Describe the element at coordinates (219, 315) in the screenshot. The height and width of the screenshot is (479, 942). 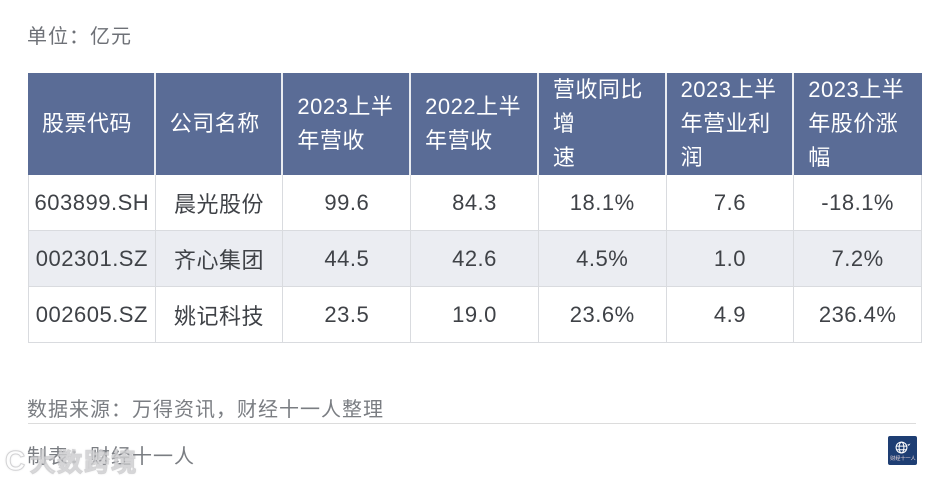
I see `cell-company-name: 姚记科技` at that location.